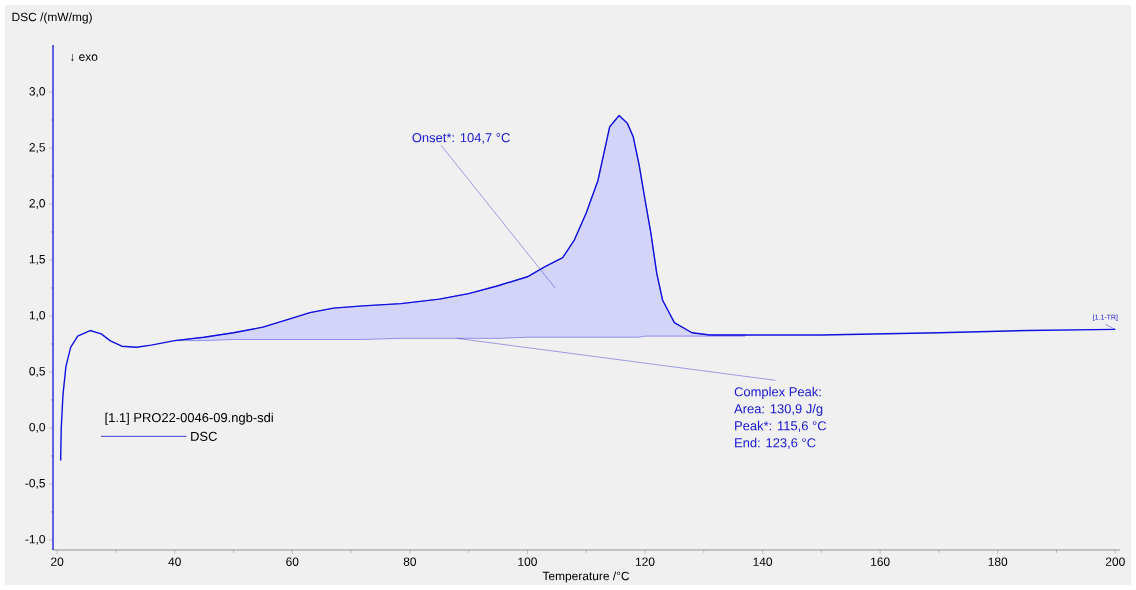 This screenshot has height=590, width=1136. Describe the element at coordinates (35, 539) in the screenshot. I see `y-tick-label: -1,0` at that location.